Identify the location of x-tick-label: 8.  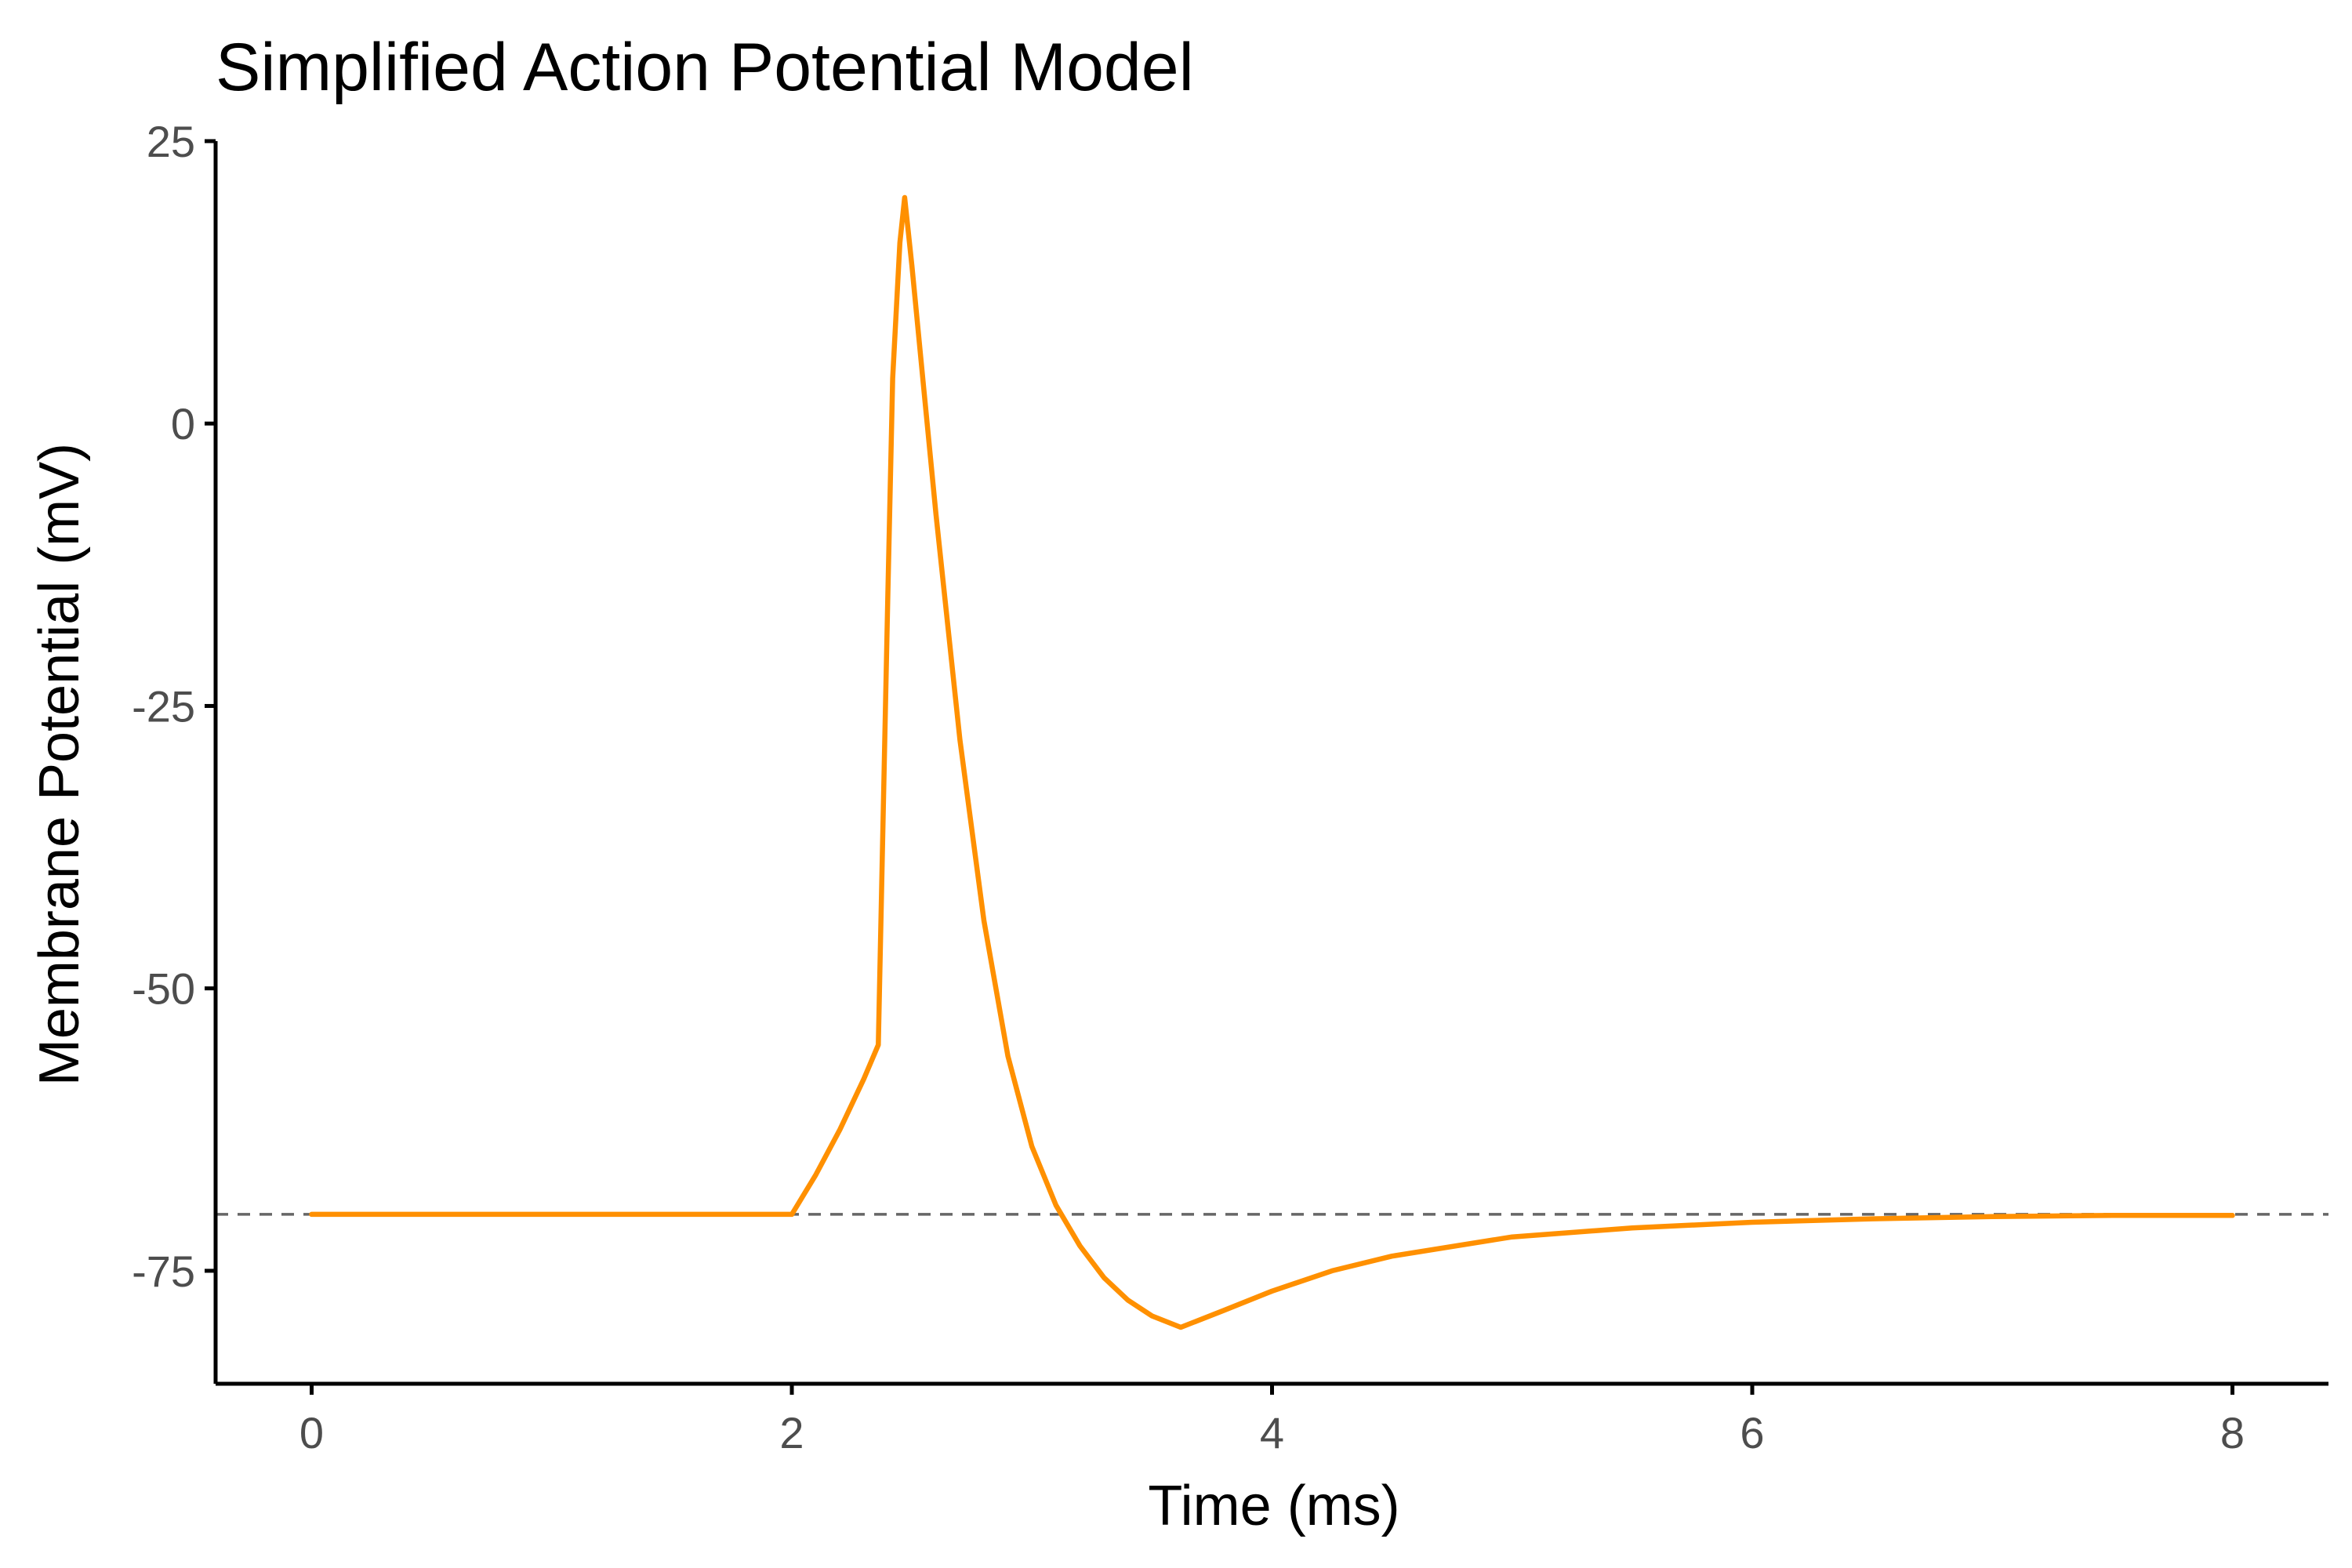
(2232, 1432).